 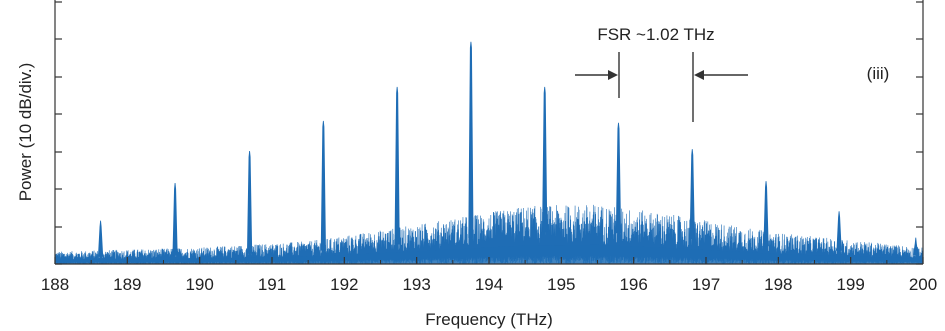 What do you see at coordinates (561, 284) in the screenshot?
I see `x-tick-label: 195` at bounding box center [561, 284].